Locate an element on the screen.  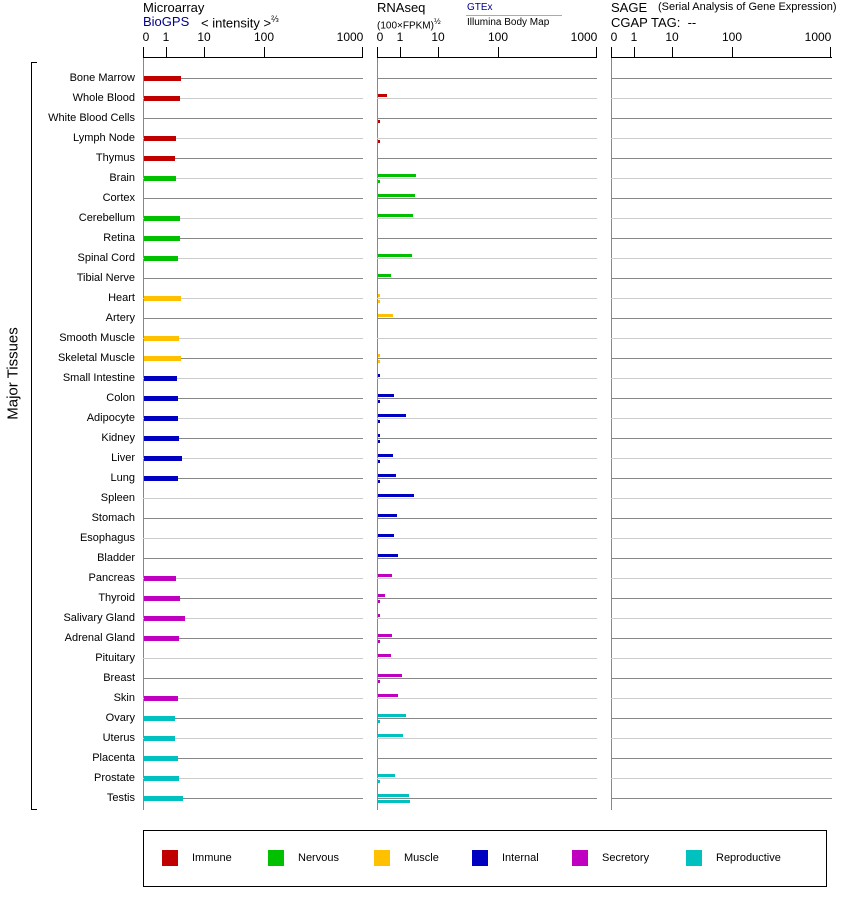
rnaseq-tick is located at coordinates (498, 52).